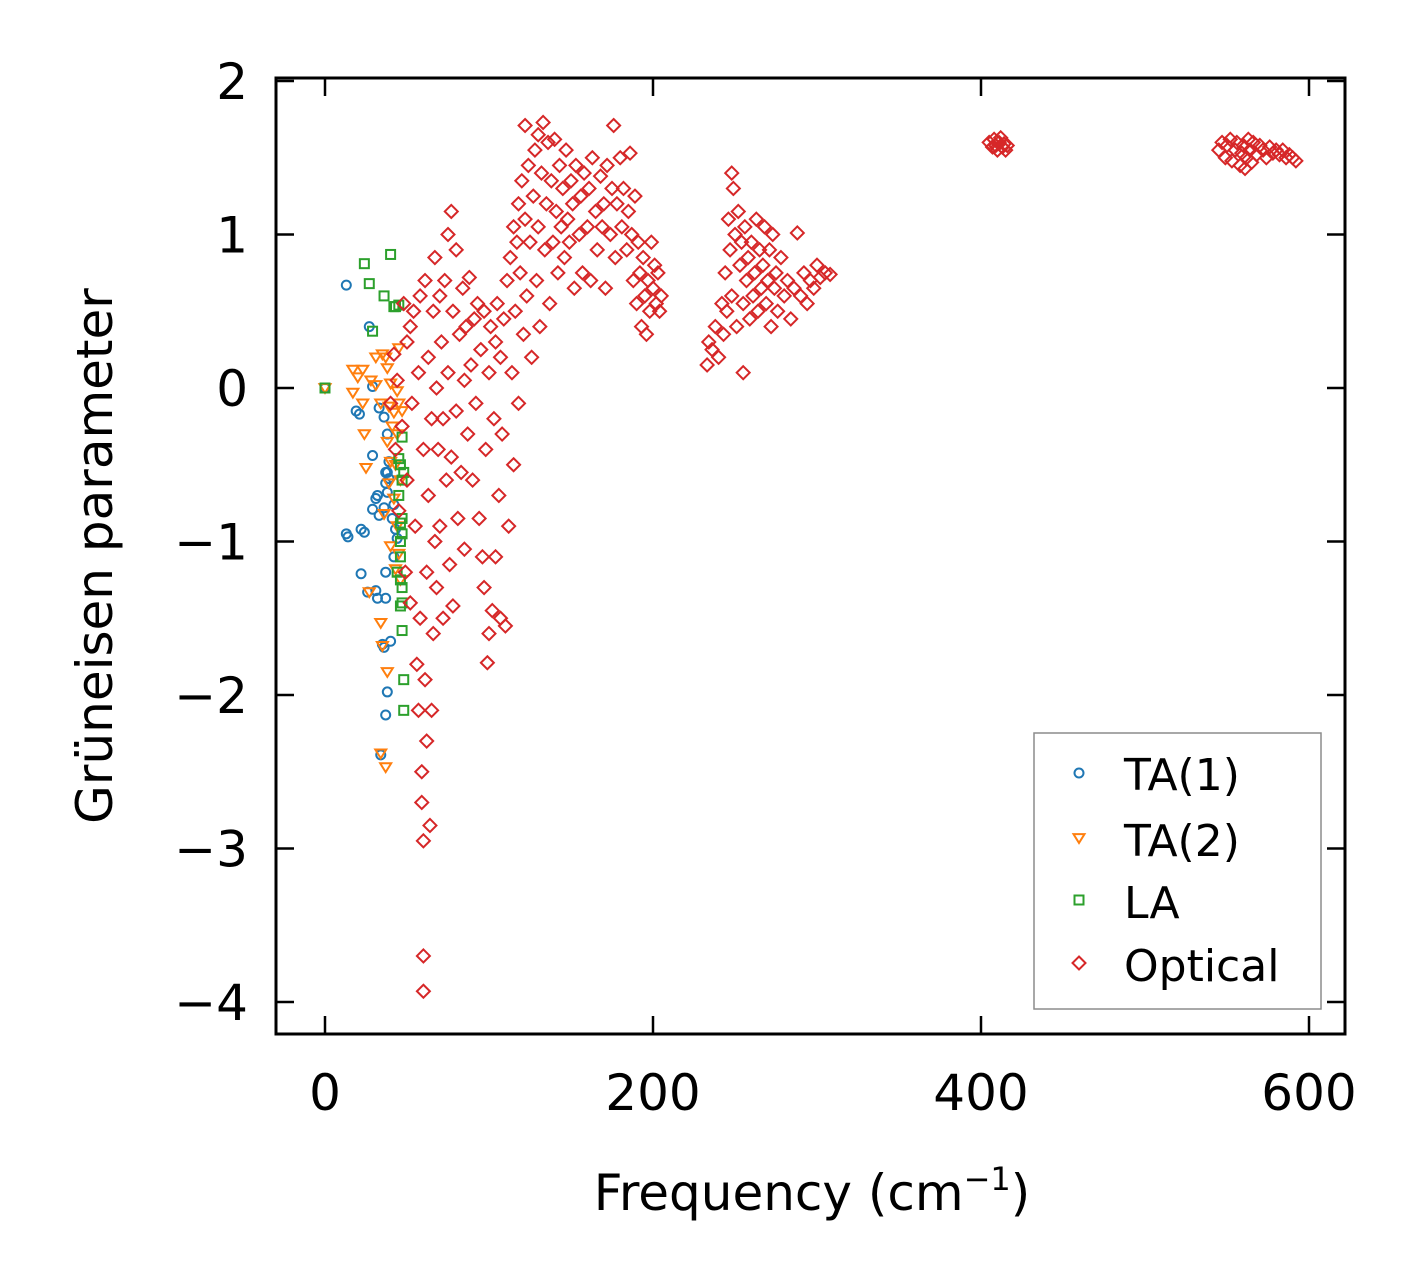 The height and width of the screenshot is (1283, 1425). I want to click on legend-label-la: LA, so click(1152, 903).